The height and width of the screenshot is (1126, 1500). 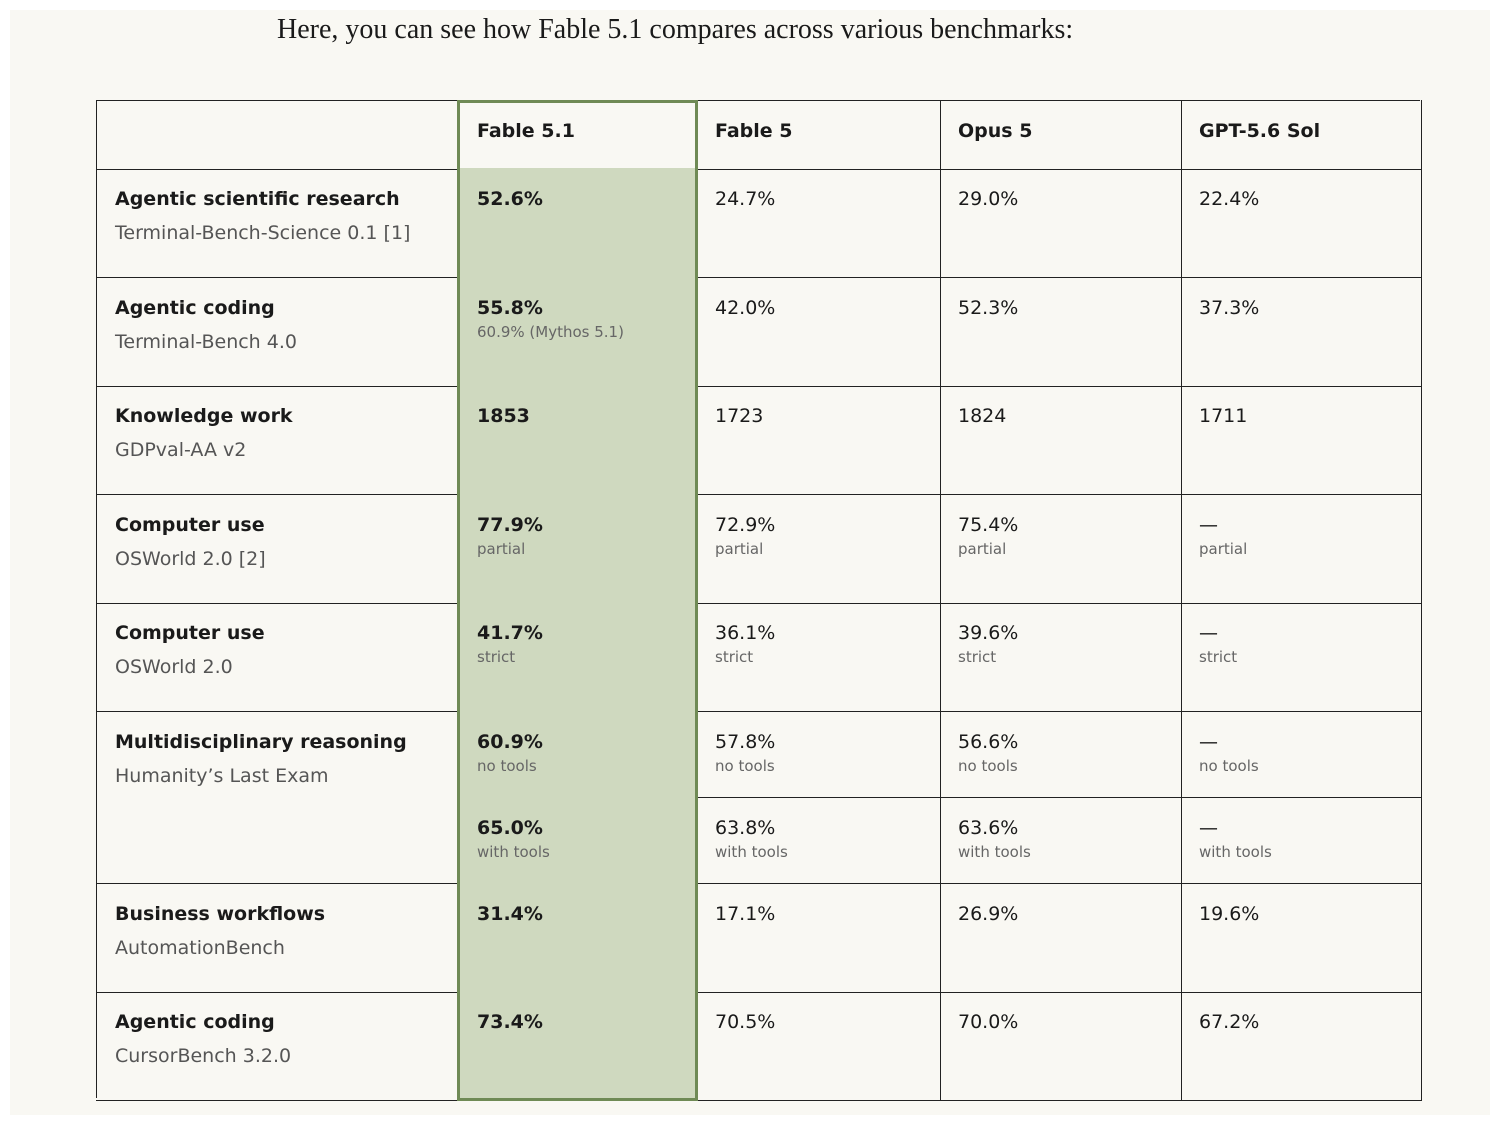 I want to click on result-value: 1711, so click(x=1223, y=416).